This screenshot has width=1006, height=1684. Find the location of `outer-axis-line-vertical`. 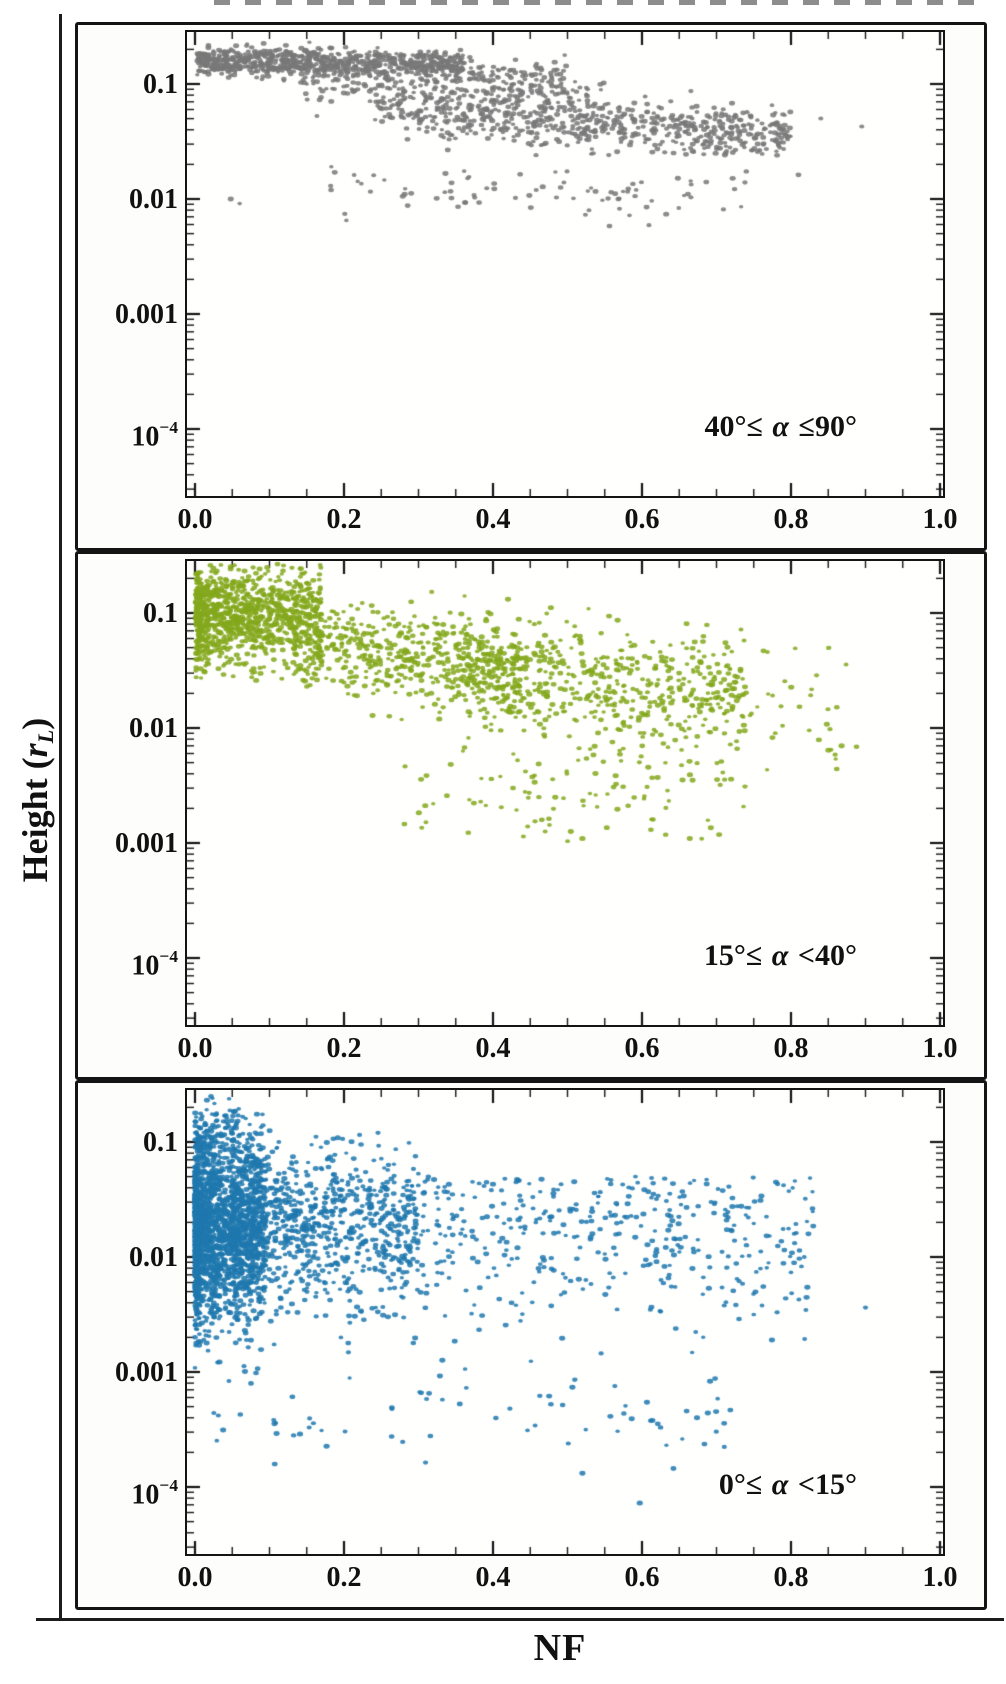

outer-axis-line-vertical is located at coordinates (60, 817).